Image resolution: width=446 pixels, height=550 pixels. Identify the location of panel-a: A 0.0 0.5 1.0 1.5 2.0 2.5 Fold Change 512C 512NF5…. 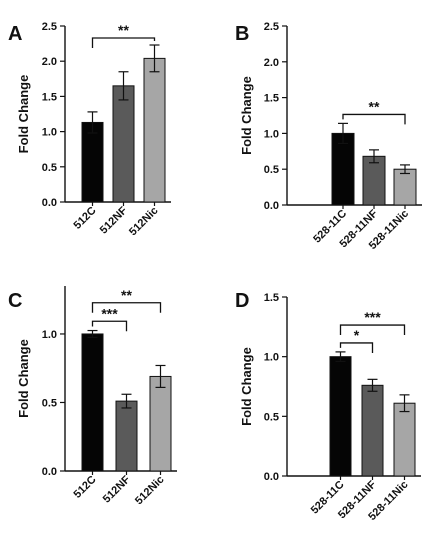
(89, 129).